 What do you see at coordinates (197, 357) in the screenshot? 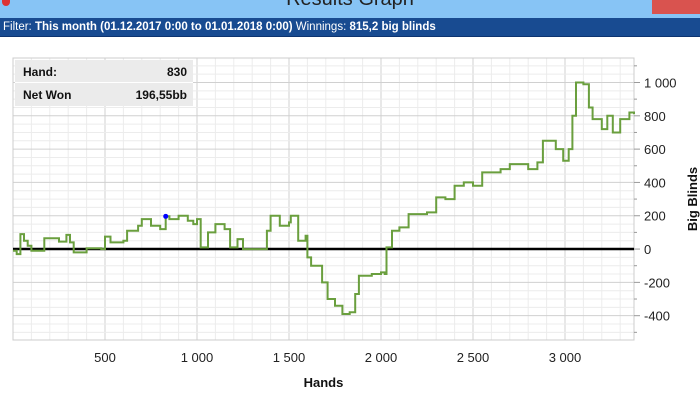
I see `x-tick-label: 1 000` at bounding box center [197, 357].